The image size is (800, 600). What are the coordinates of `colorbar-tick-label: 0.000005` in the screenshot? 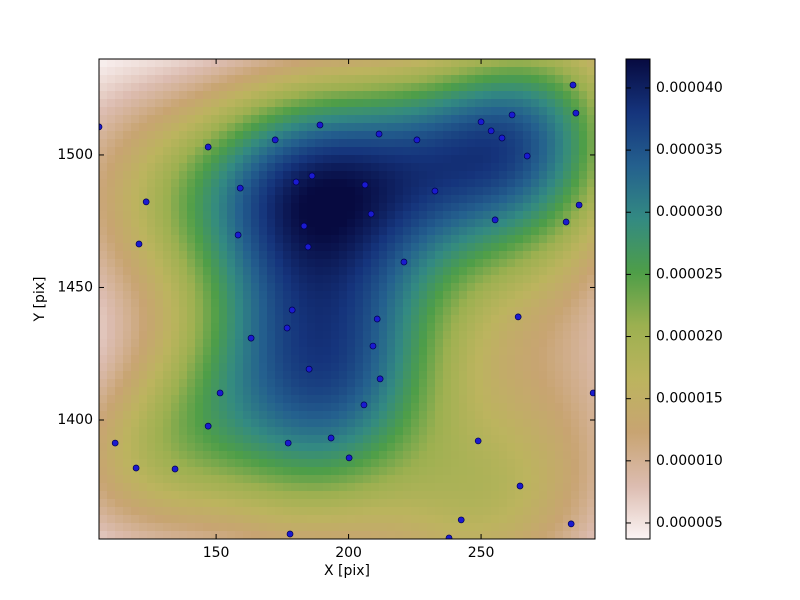 It's located at (689, 523).